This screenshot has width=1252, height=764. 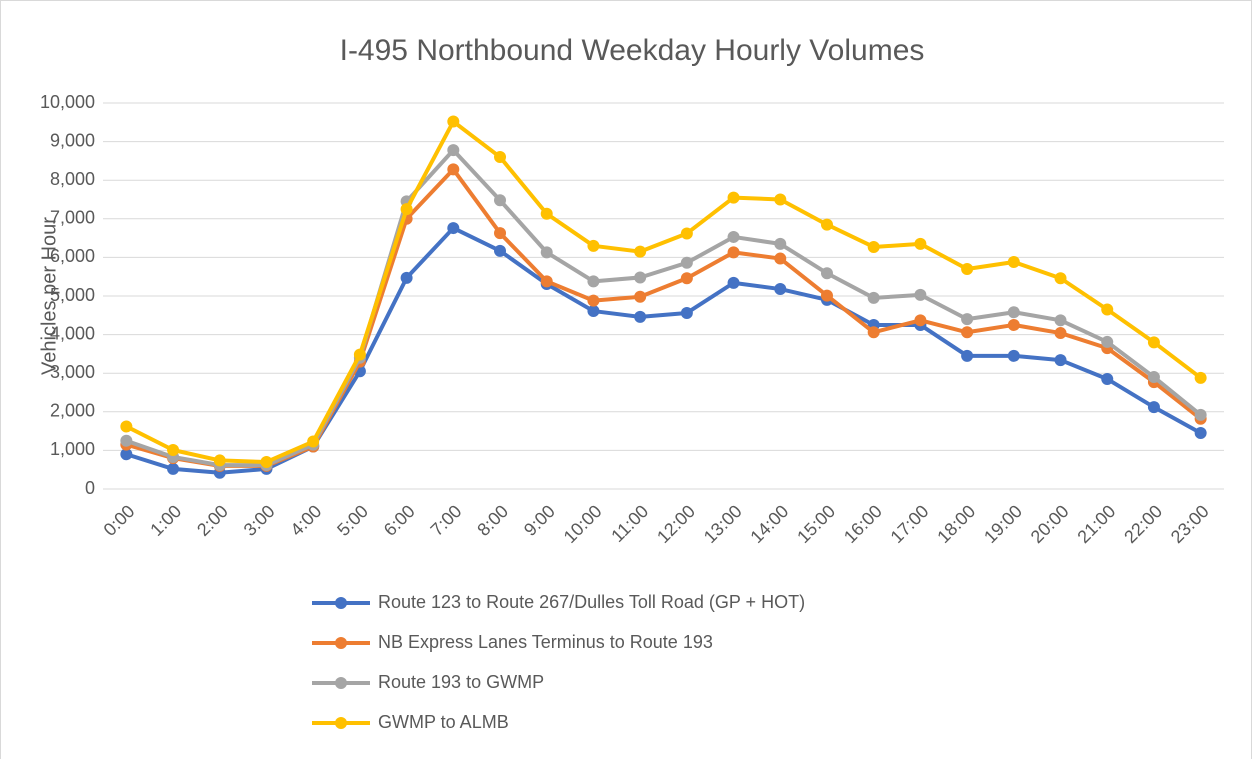 What do you see at coordinates (72, 256) in the screenshot?
I see `y-tick-label: 6,000` at bounding box center [72, 256].